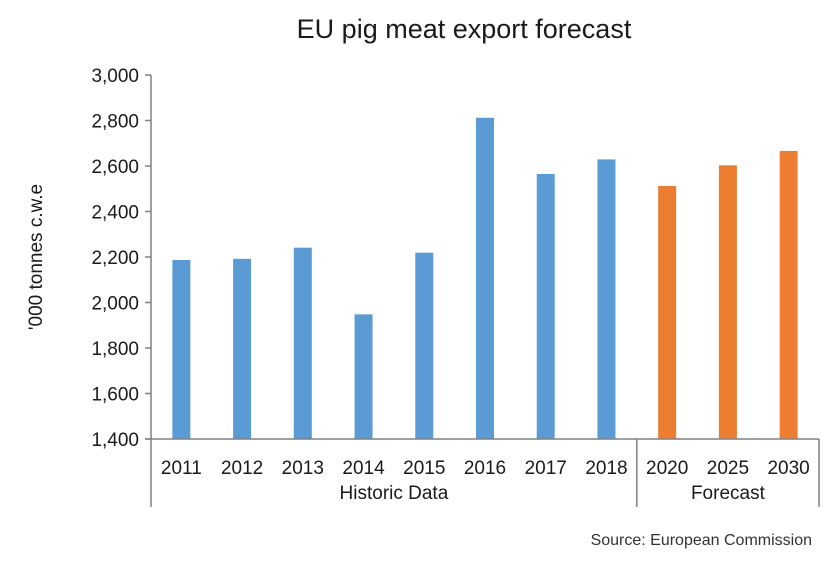  Describe the element at coordinates (424, 468) in the screenshot. I see `x-tick-label: 2015` at that location.